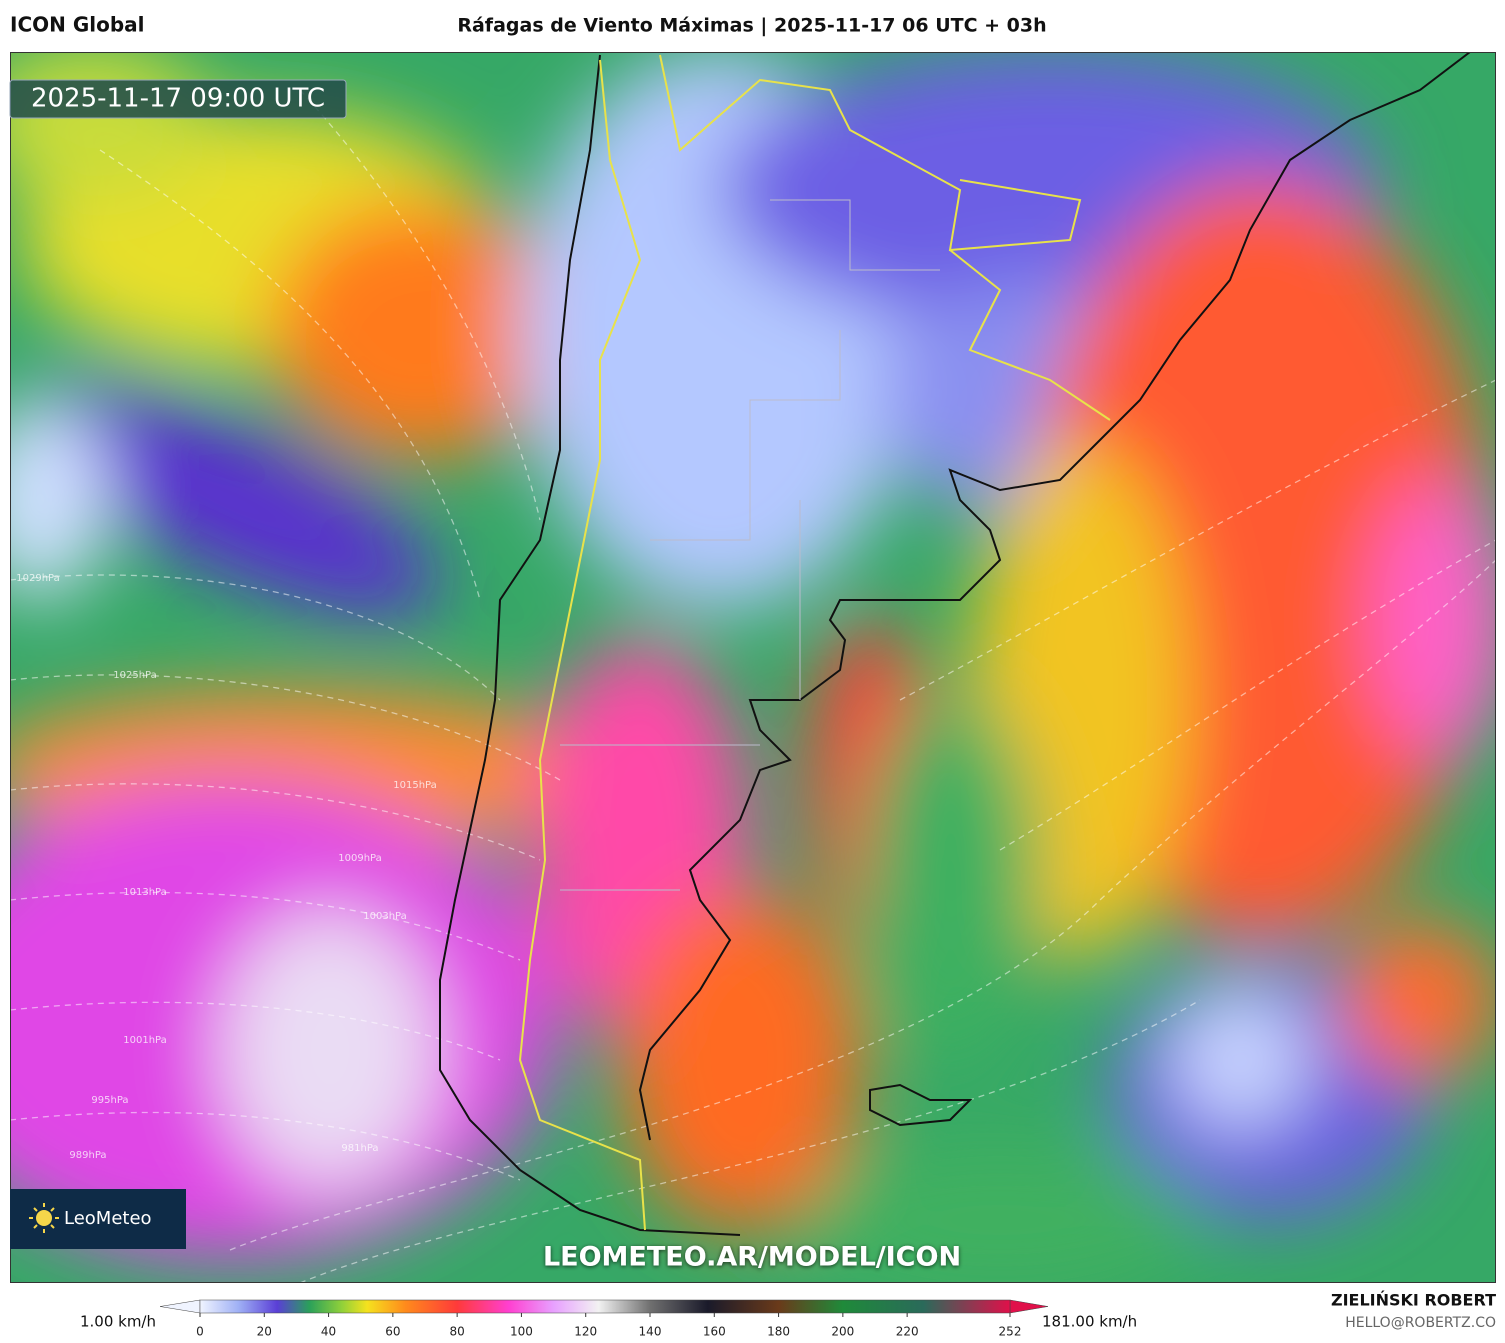  Describe the element at coordinates (521, 1332) in the screenshot. I see `colorbar-tick-label: 100` at that location.